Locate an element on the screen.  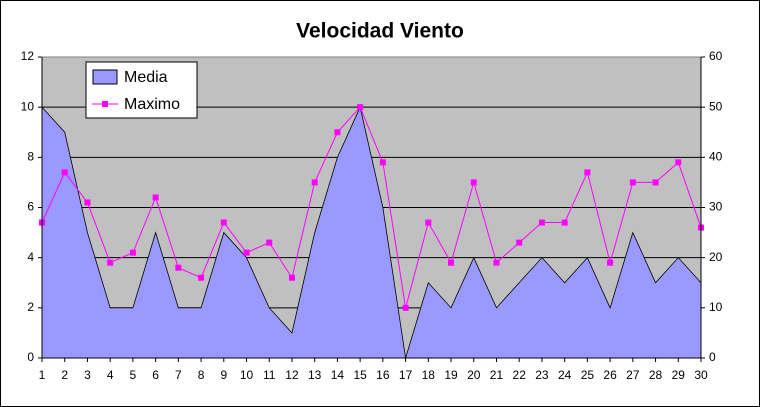
y-tick-label: 10 is located at coordinates (28, 106).